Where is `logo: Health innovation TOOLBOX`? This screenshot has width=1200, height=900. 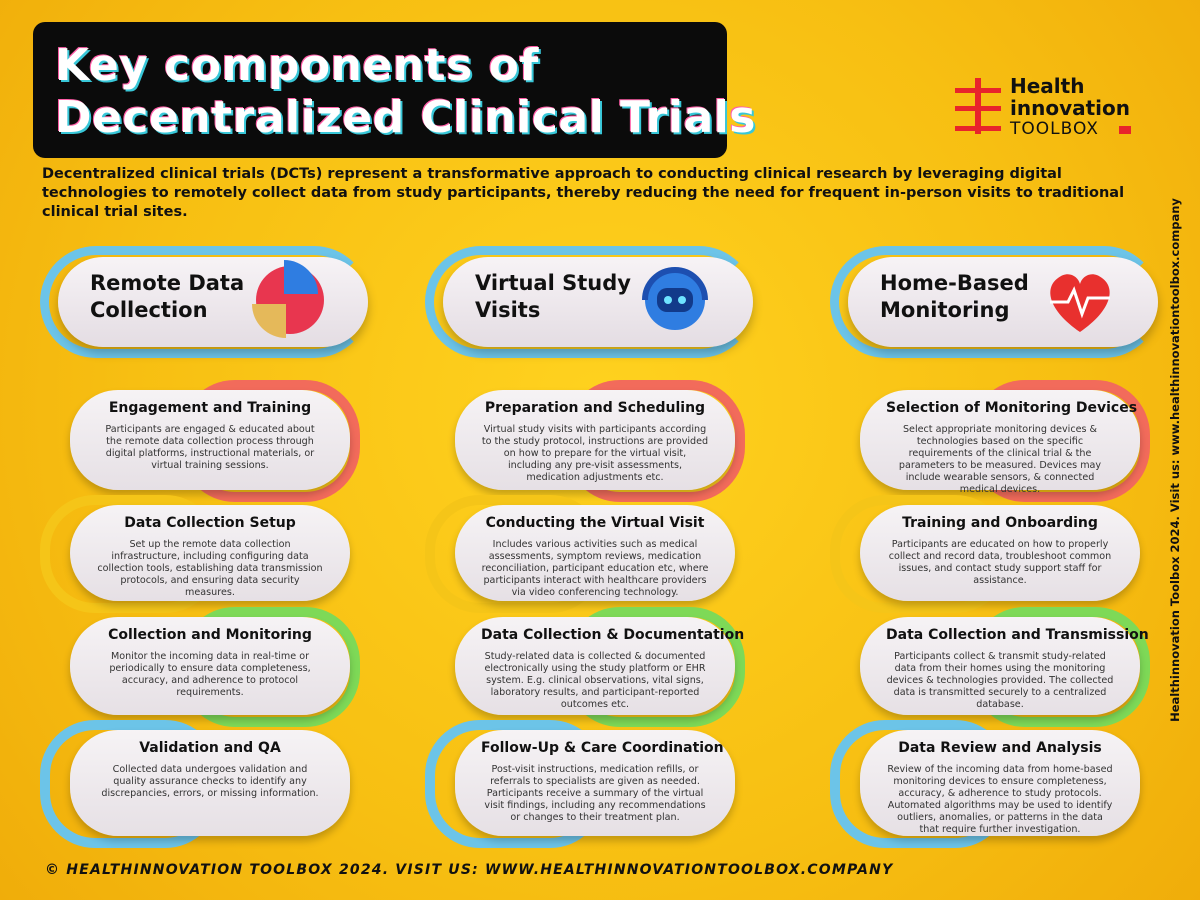
logo: Health innovation TOOLBOX is located at coordinates (1047, 105).